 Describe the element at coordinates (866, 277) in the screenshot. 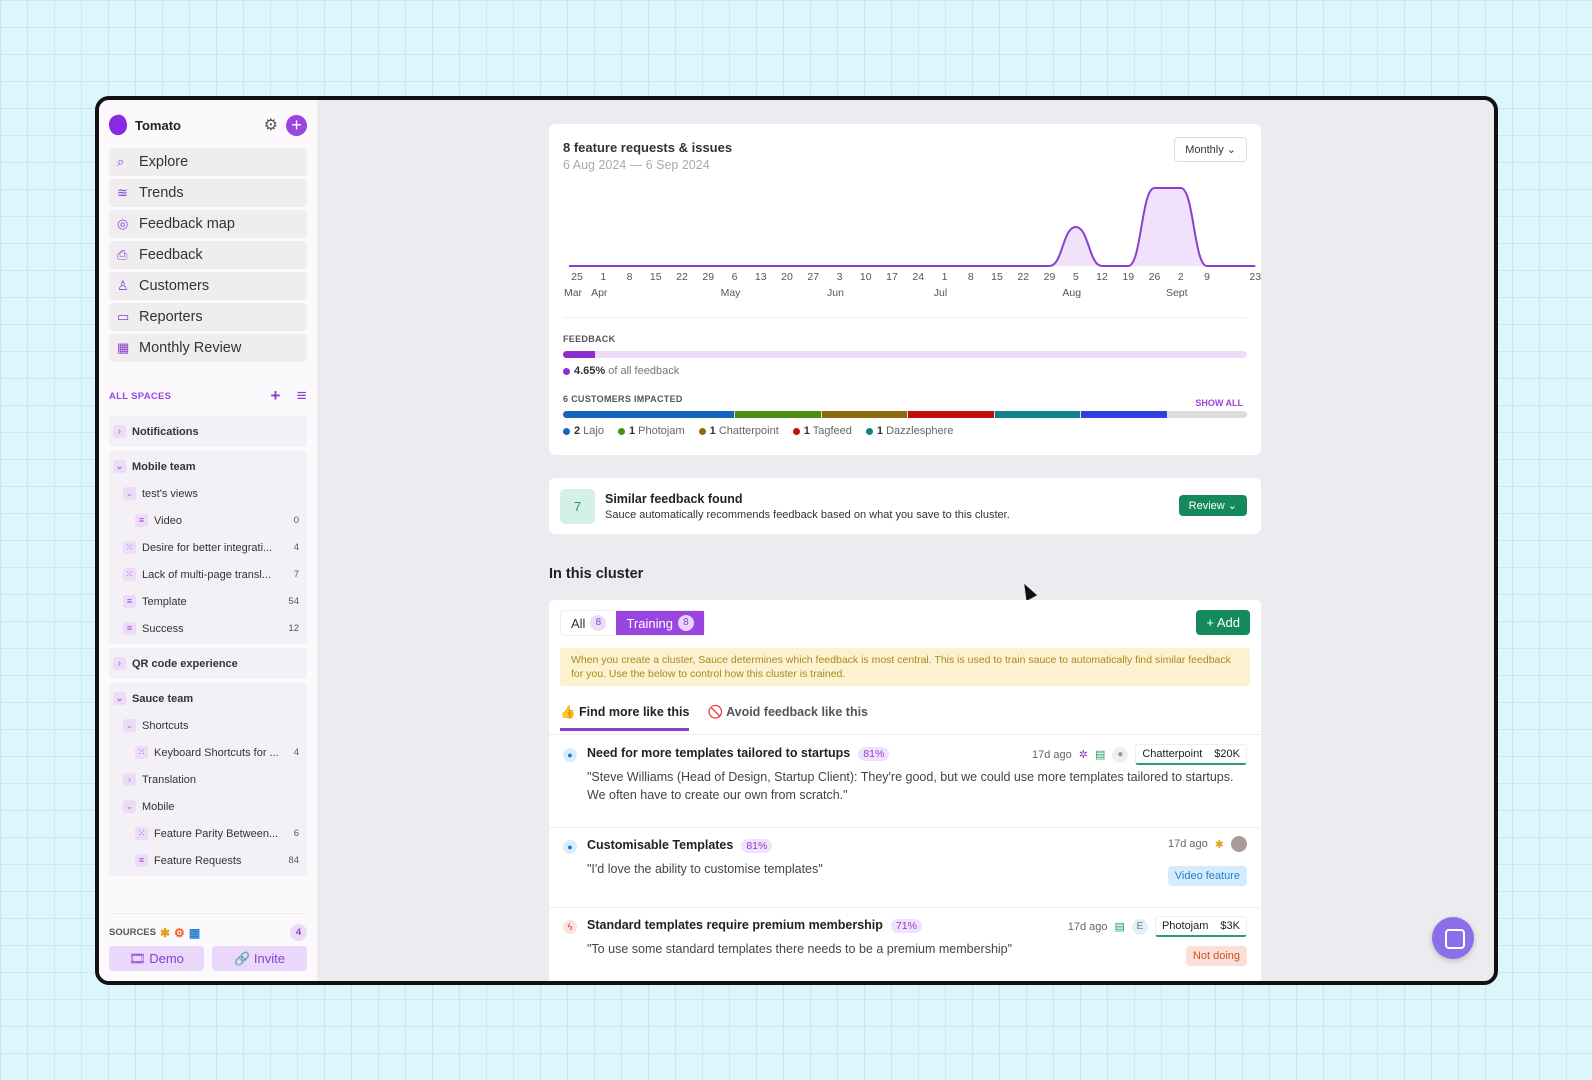

I see `x-tick-label: 10` at that location.